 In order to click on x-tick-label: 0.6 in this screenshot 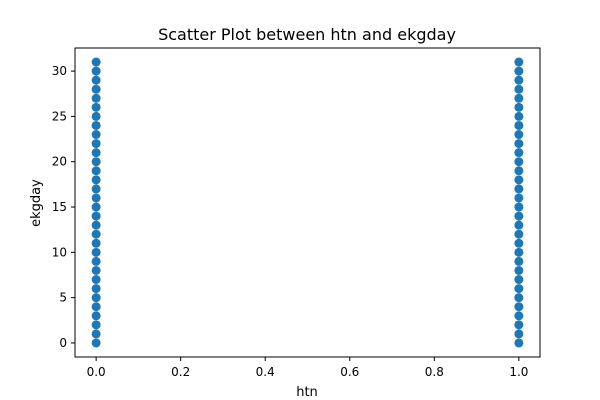, I will do `click(349, 372)`.